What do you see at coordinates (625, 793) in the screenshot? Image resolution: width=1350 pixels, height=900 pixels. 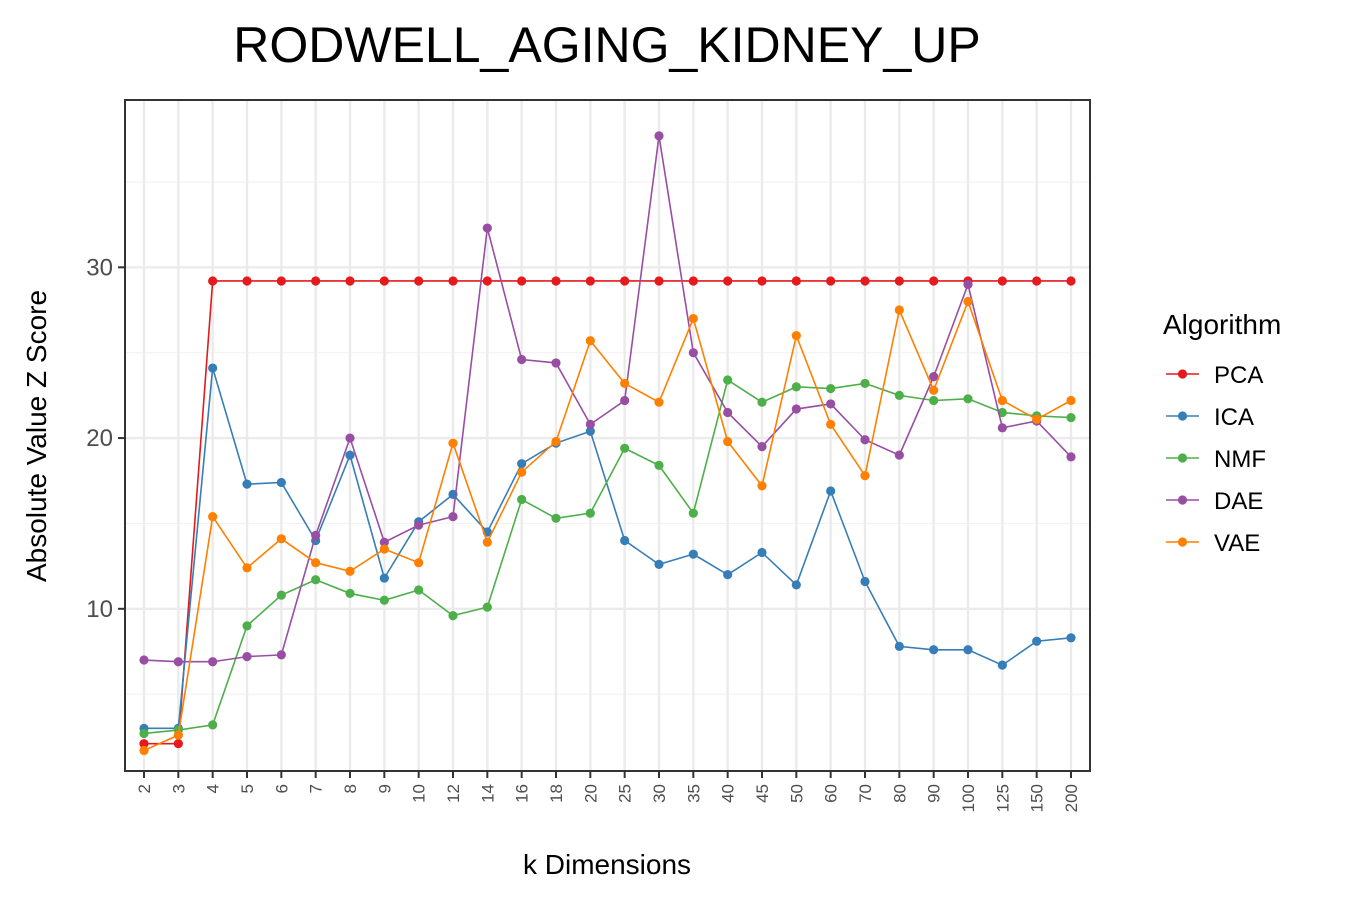 I see `x-tick-label: 25` at bounding box center [625, 793].